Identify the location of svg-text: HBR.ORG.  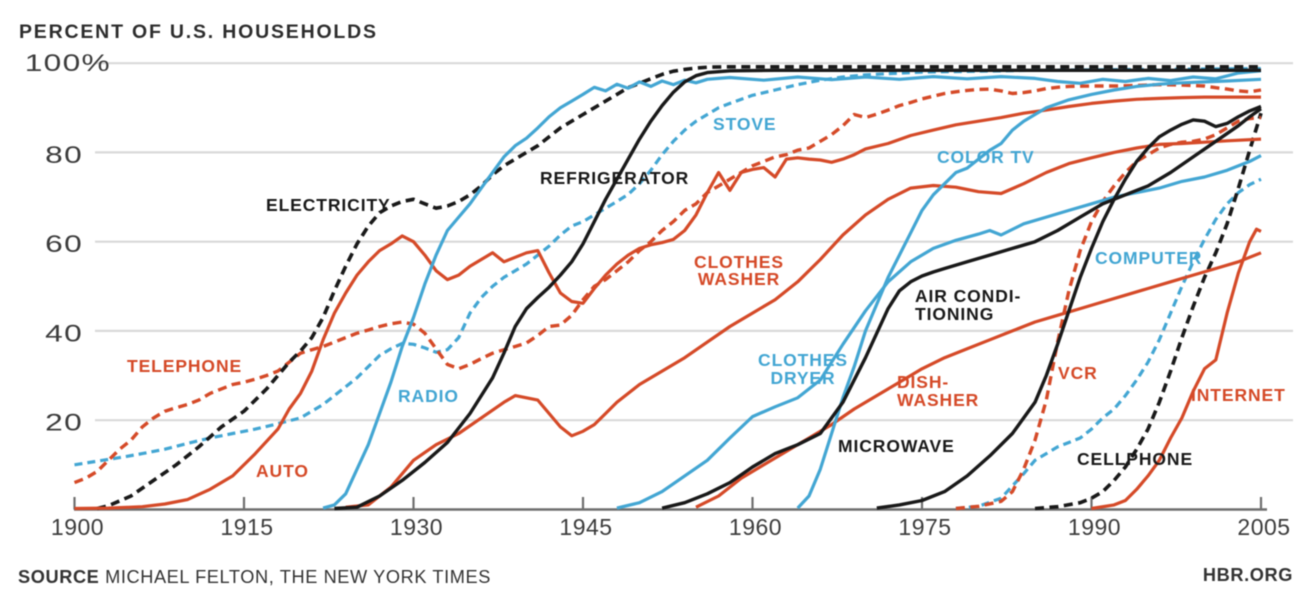
(1248, 575).